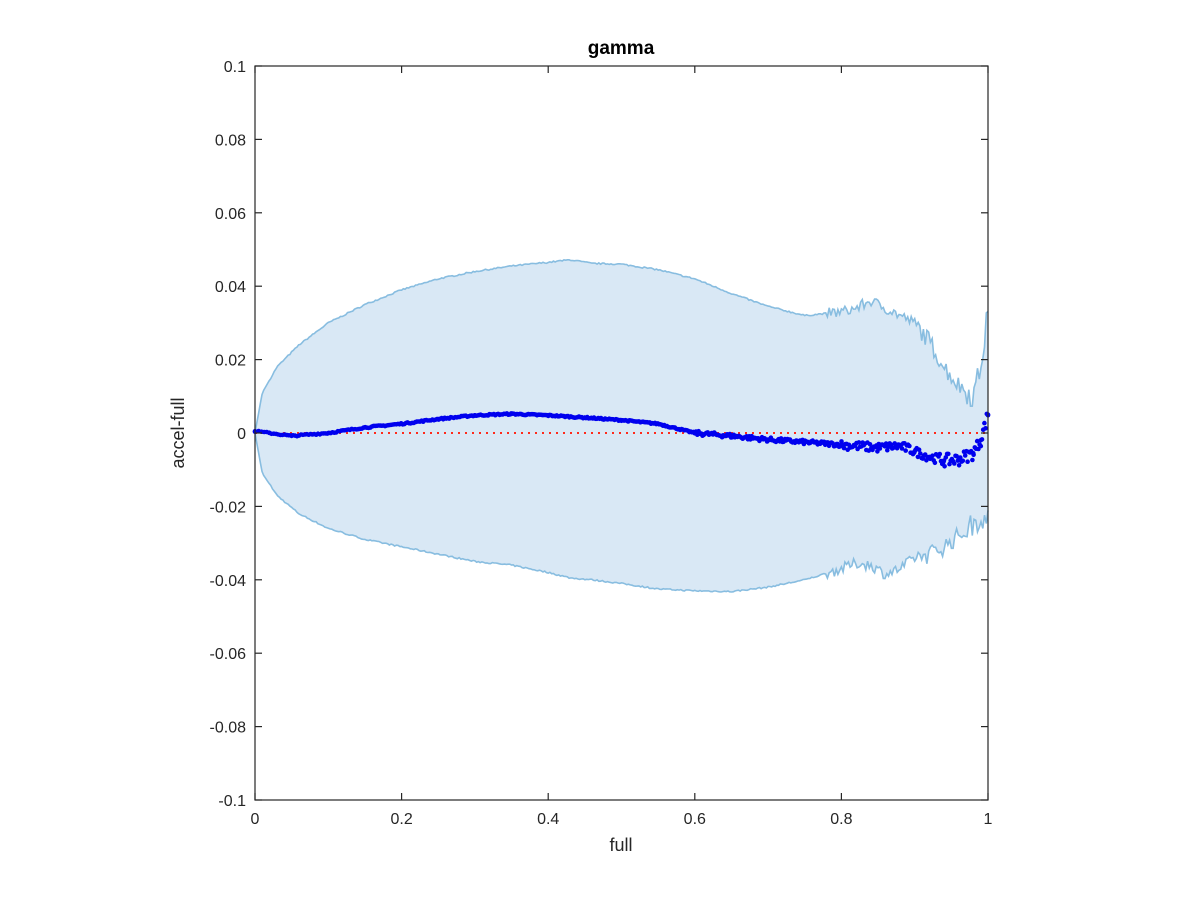 The height and width of the screenshot is (900, 1200). I want to click on x-tick-label: 0.6, so click(695, 819).